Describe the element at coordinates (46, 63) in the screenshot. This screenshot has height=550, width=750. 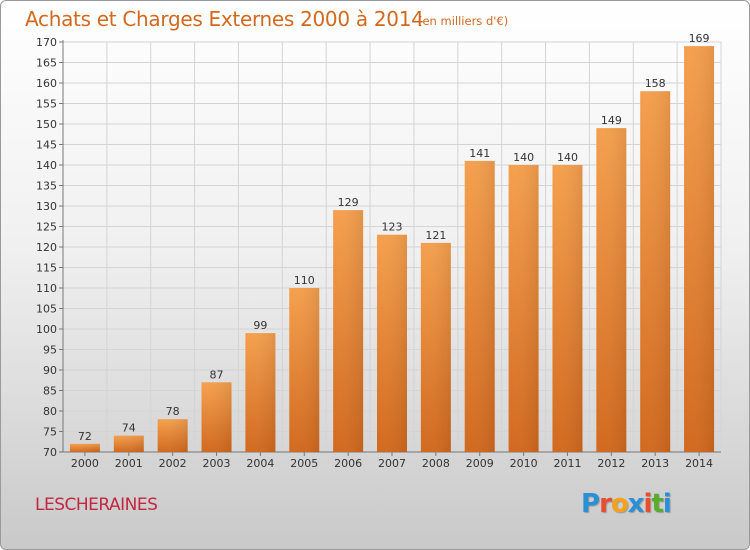
I see `y-tick-label: 165` at that location.